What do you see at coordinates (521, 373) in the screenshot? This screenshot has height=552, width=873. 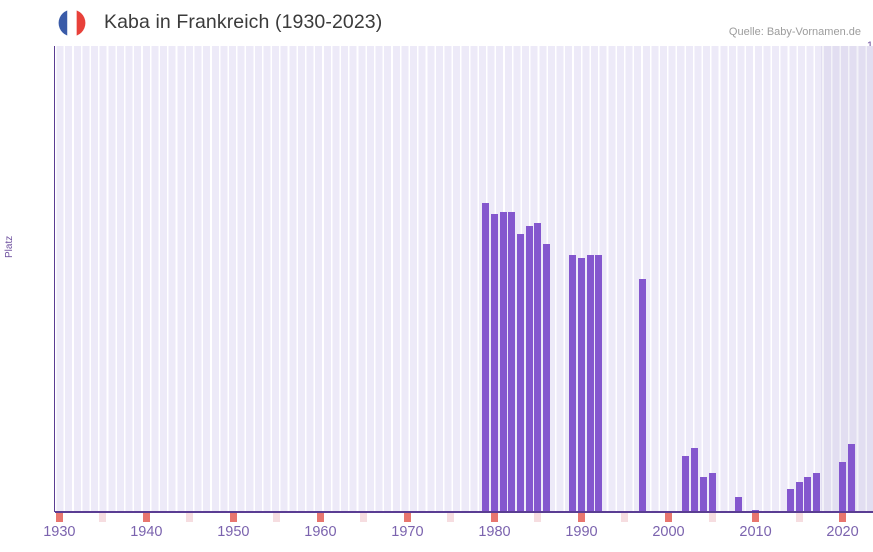 I see `bar-1983` at bounding box center [521, 373].